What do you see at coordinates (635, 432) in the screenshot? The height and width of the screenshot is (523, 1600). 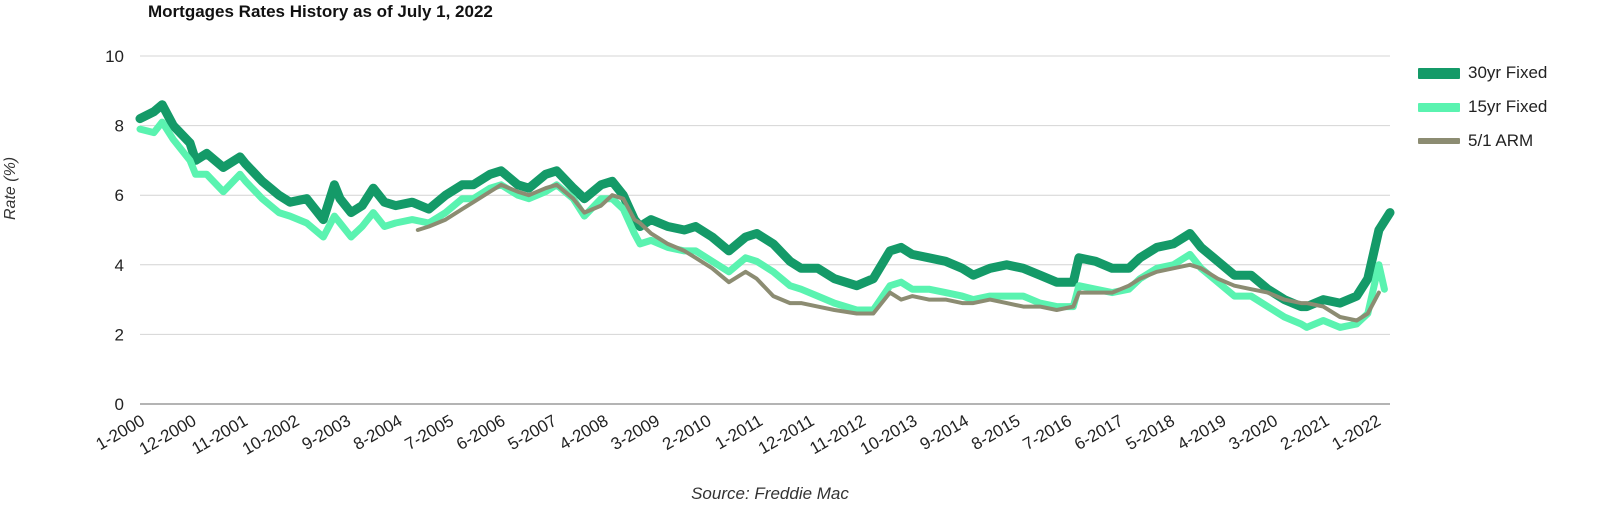 I see `x-tick-label: 3-2009` at bounding box center [635, 432].